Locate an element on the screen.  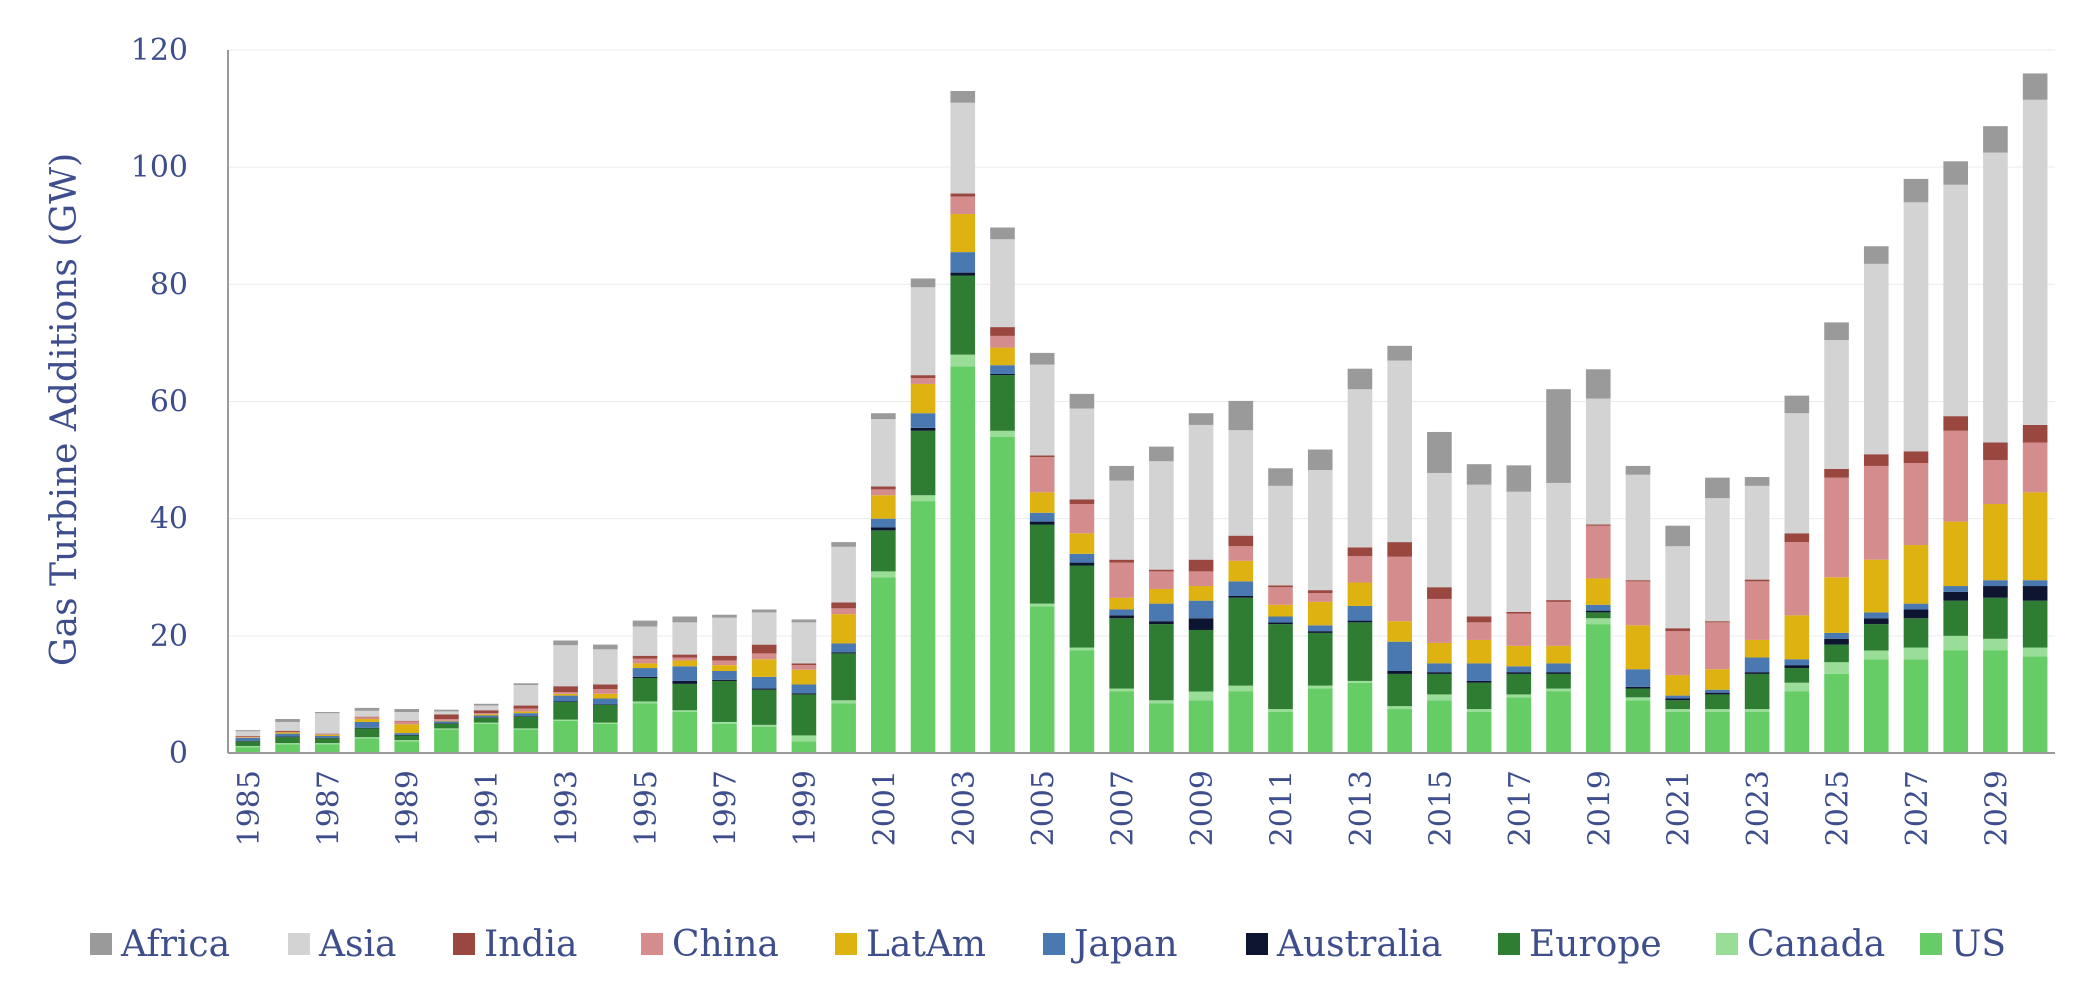
bar-africa-2030 is located at coordinates (2035, 86).